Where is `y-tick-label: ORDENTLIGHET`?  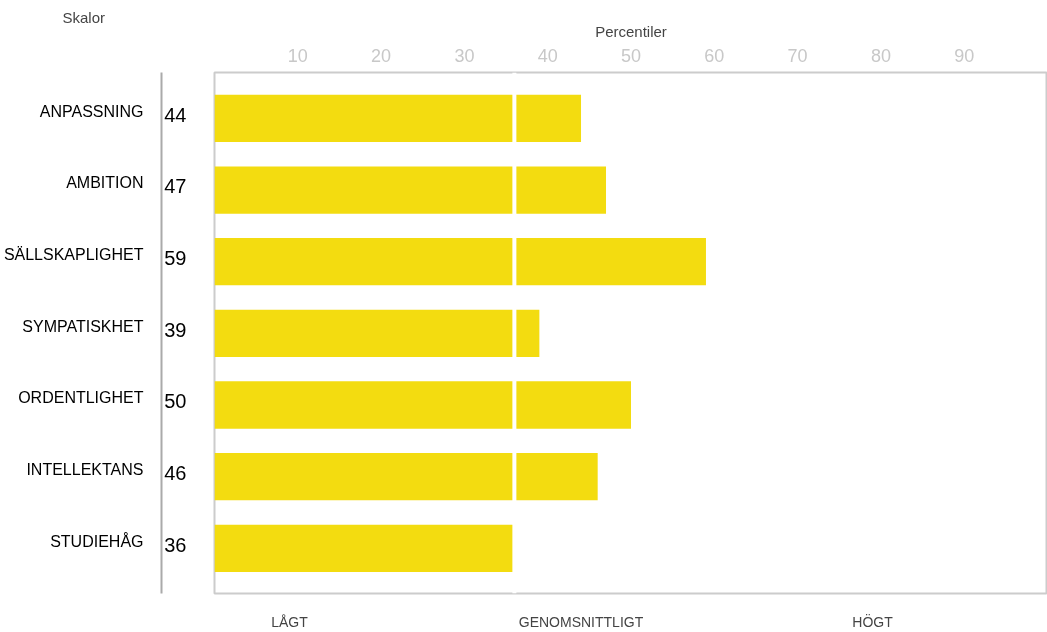 y-tick-label: ORDENTLIGHET is located at coordinates (81, 398).